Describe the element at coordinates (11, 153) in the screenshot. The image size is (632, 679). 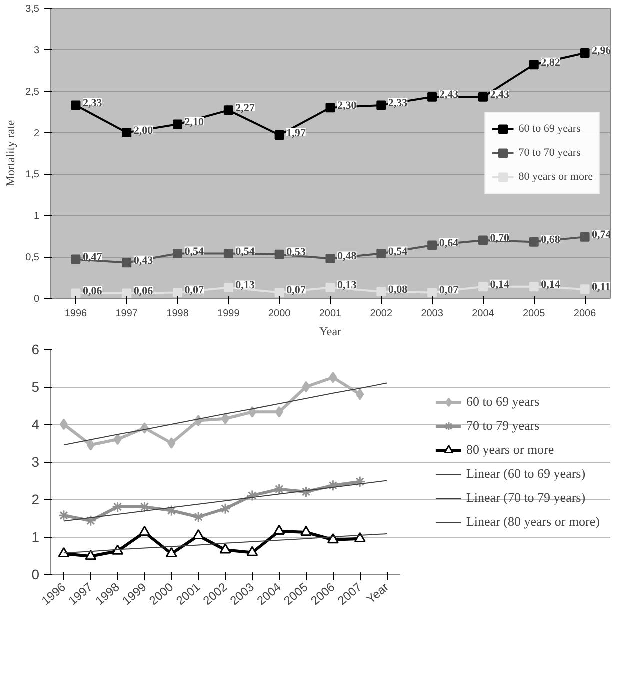
I see `y-axis-title: Mortality rate` at that location.